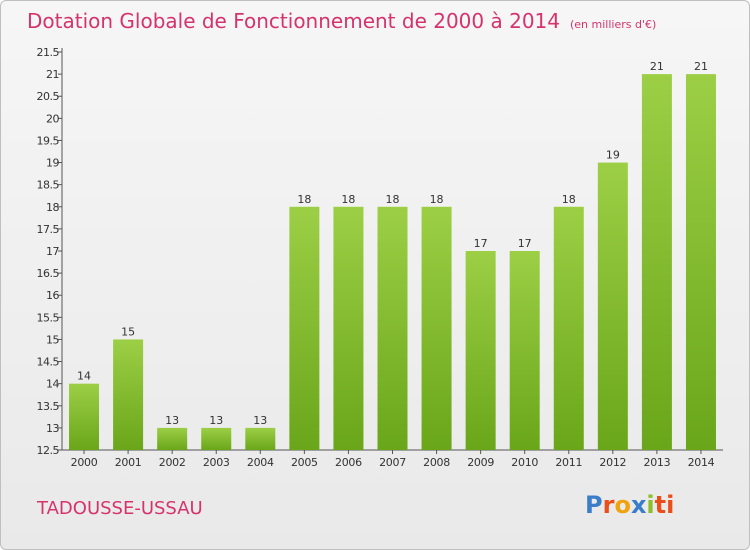 Image resolution: width=750 pixels, height=550 pixels. What do you see at coordinates (304, 462) in the screenshot?
I see `x-tick-label: 2005` at bounding box center [304, 462].